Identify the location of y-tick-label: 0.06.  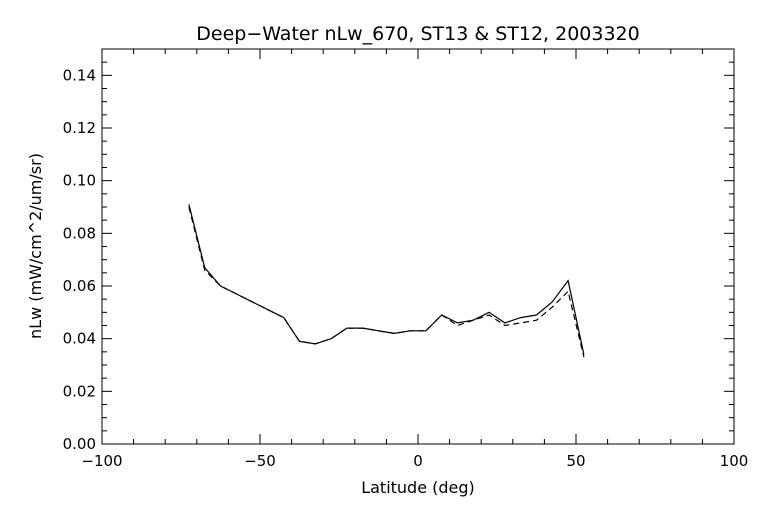
(79, 286).